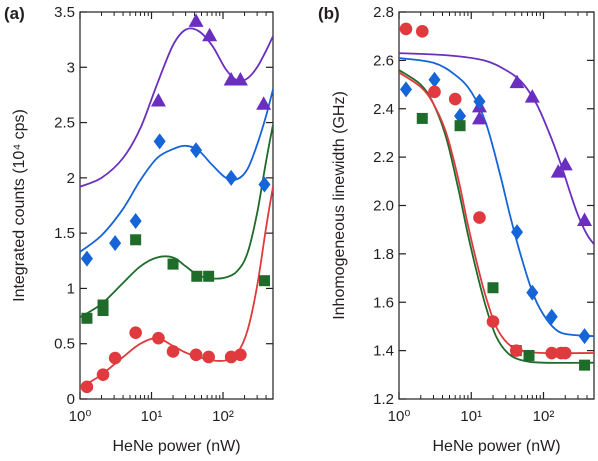 Image resolution: width=598 pixels, height=461 pixels. What do you see at coordinates (383, 351) in the screenshot?
I see `y-tick-label: 1.4` at bounding box center [383, 351].